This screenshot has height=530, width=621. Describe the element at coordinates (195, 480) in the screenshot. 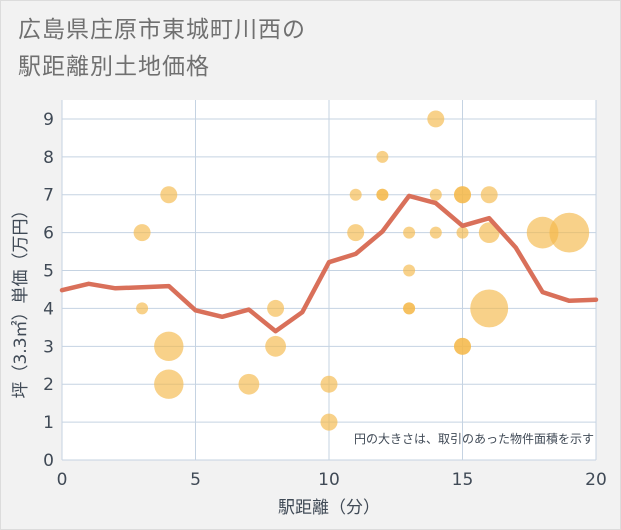

I see `x-tick-label: 5` at that location.